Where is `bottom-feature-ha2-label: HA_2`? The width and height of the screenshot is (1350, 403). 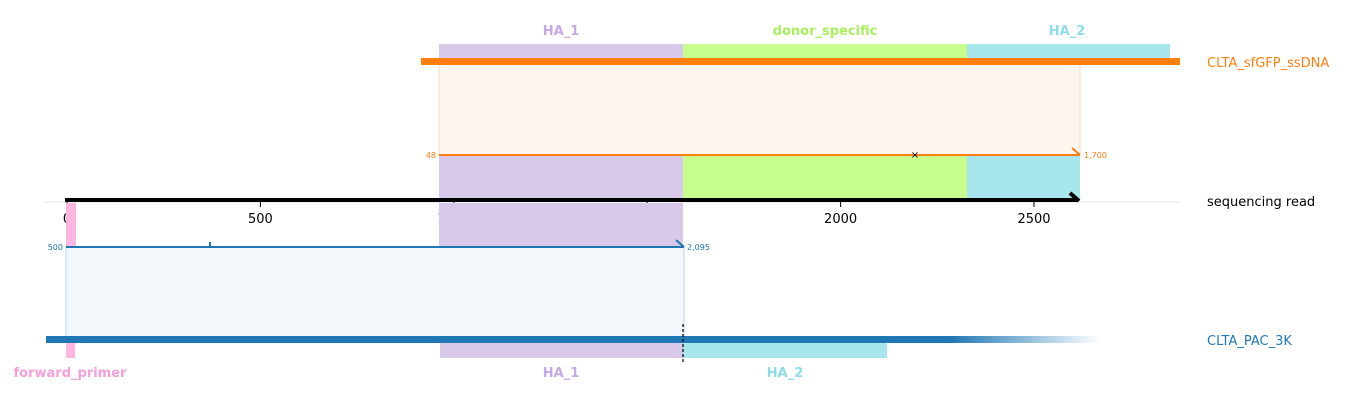
bottom-feature-ha2-label: HA_2 is located at coordinates (785, 373).